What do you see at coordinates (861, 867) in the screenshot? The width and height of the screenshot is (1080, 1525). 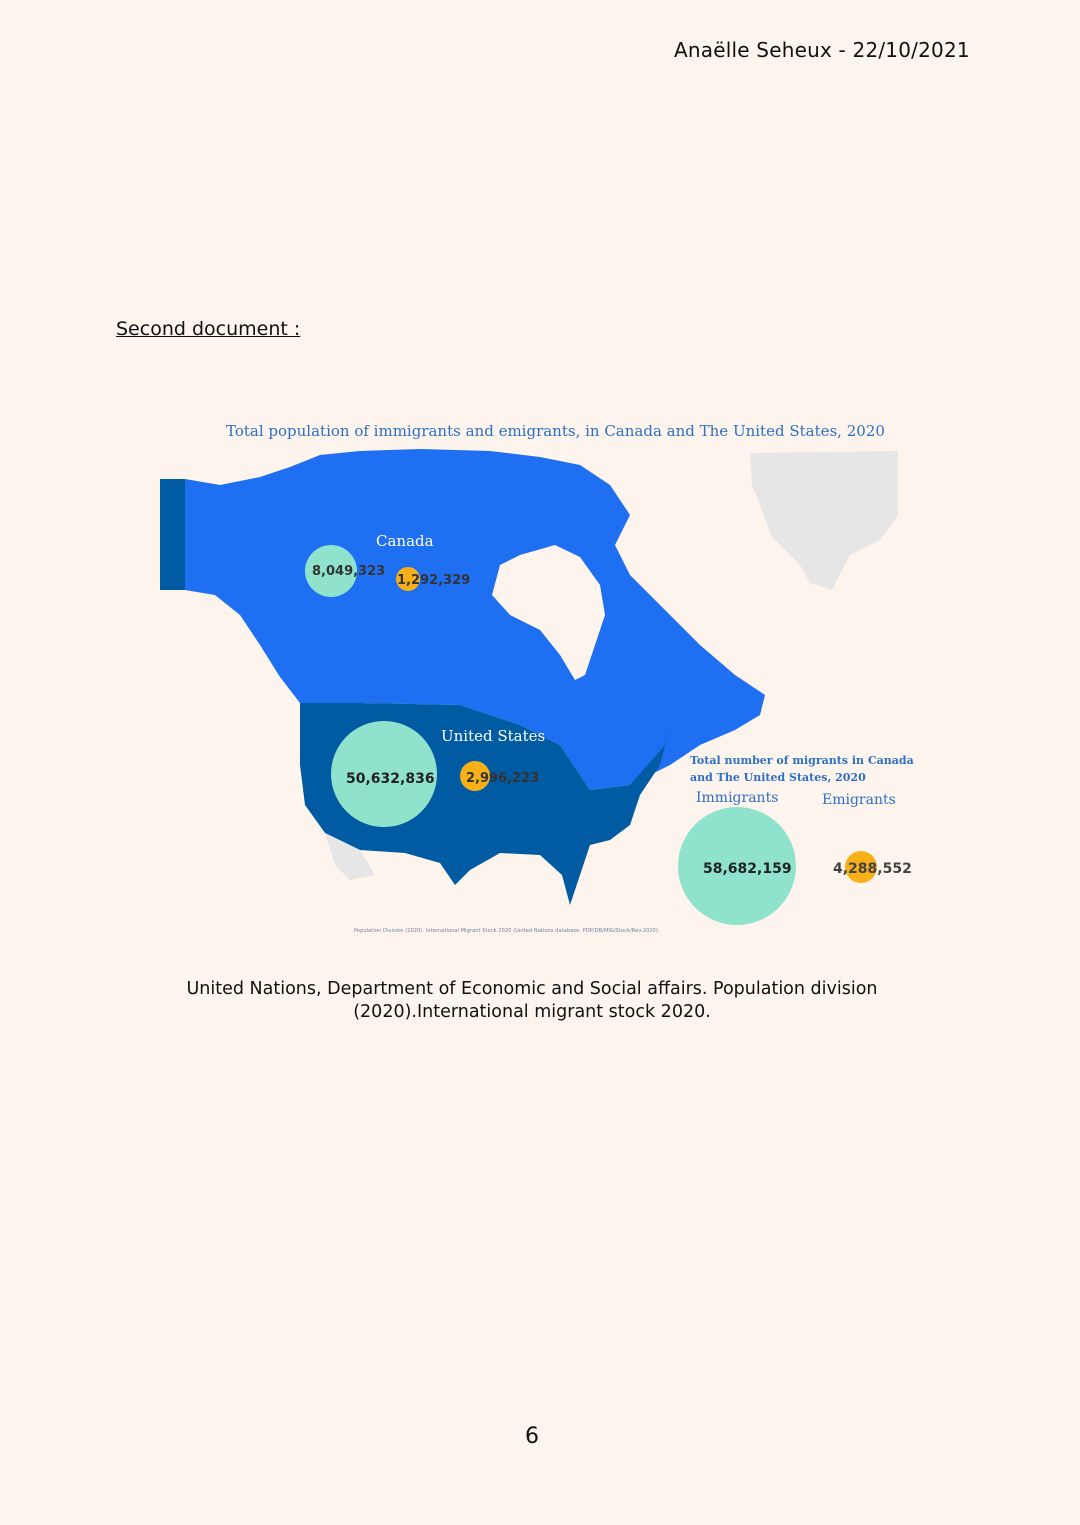 I see `legend-emigrants-bubble` at bounding box center [861, 867].